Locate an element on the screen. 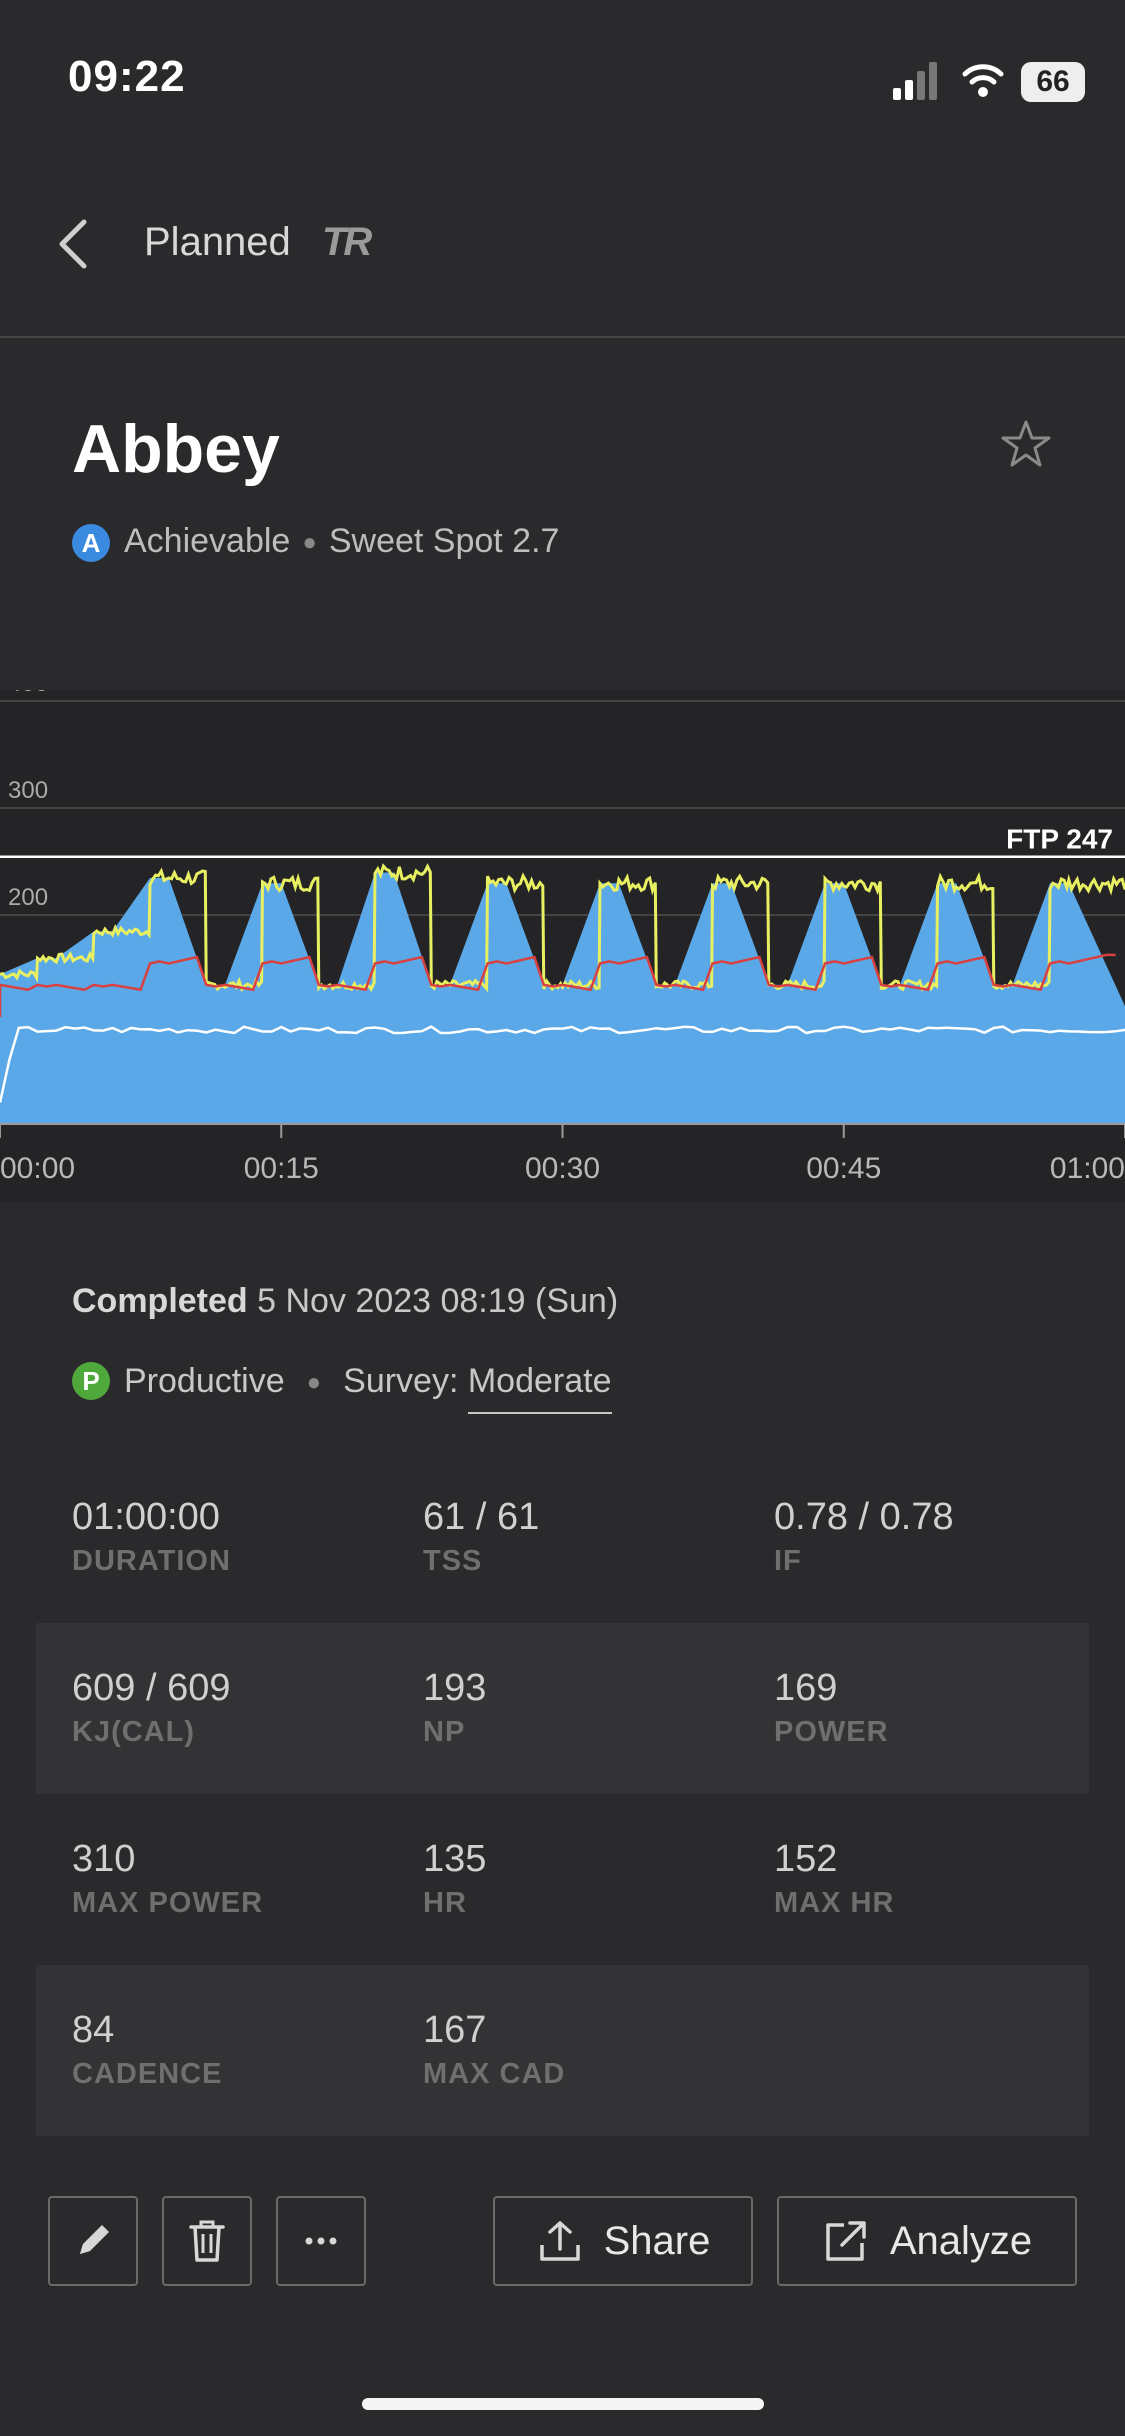 The image size is (1125, 2436). external-link-icon is located at coordinates (846, 2241).